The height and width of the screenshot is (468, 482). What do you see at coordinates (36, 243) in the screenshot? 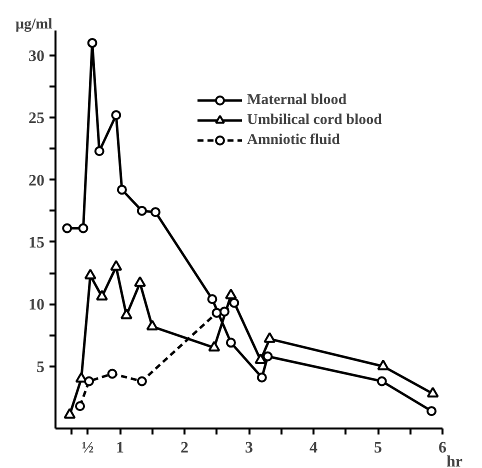
I see `y-tick-label: 15` at bounding box center [36, 243].